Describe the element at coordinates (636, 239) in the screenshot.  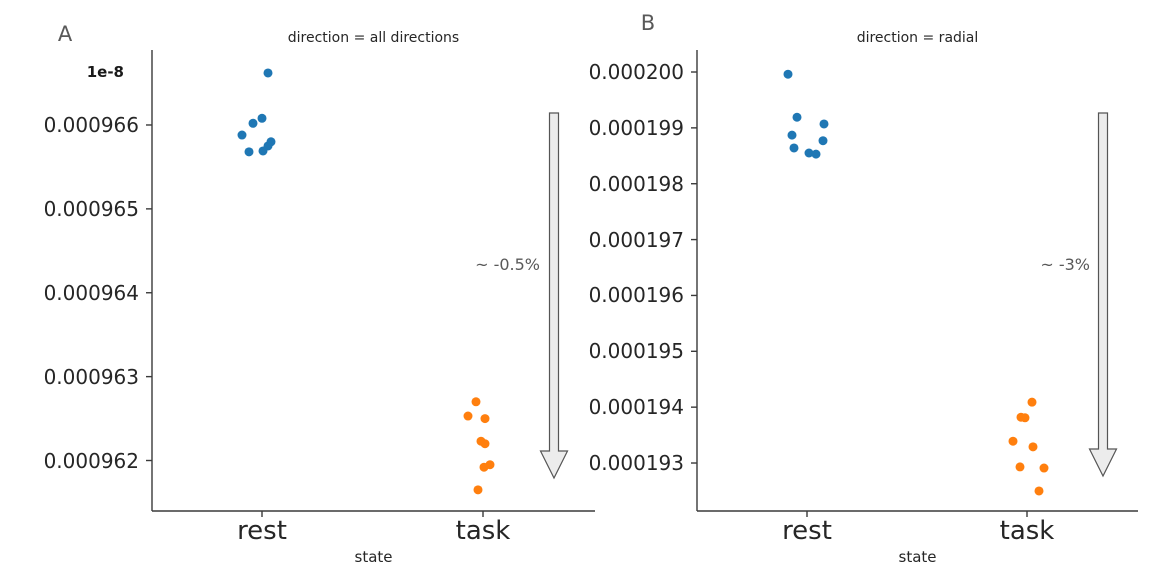
I see `y-tick-label: 0.000197` at that location.